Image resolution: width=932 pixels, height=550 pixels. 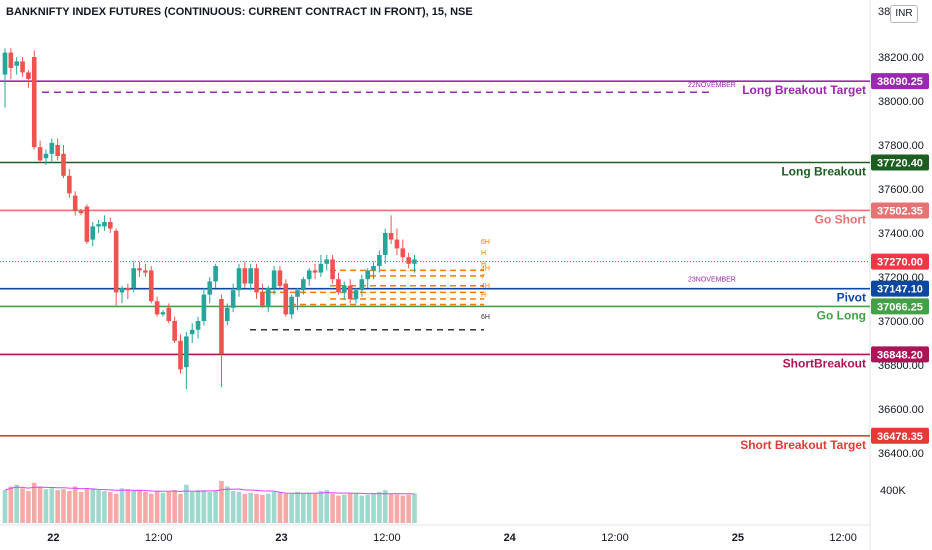 I want to click on level-price-tag-text: 37720.40, so click(x=900, y=164).